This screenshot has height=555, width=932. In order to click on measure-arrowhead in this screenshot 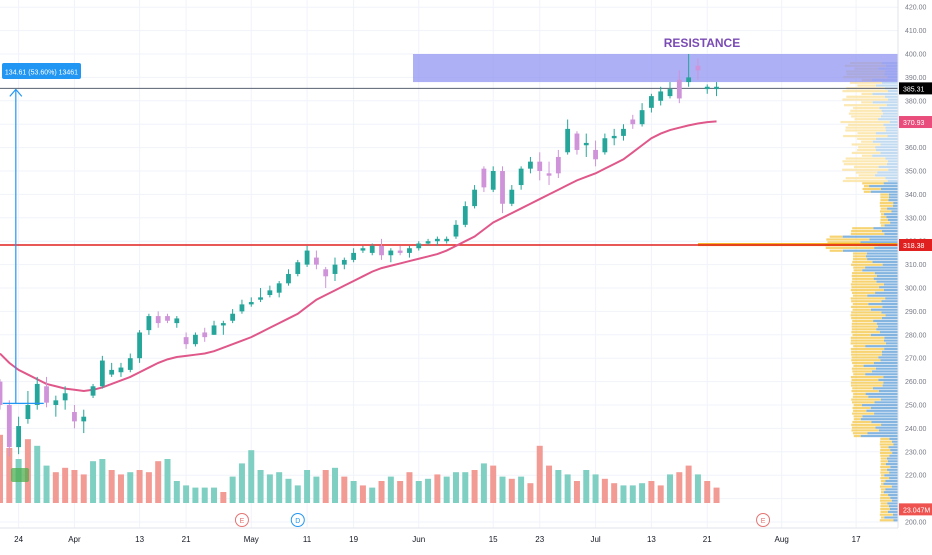, I will do `click(16, 92)`.